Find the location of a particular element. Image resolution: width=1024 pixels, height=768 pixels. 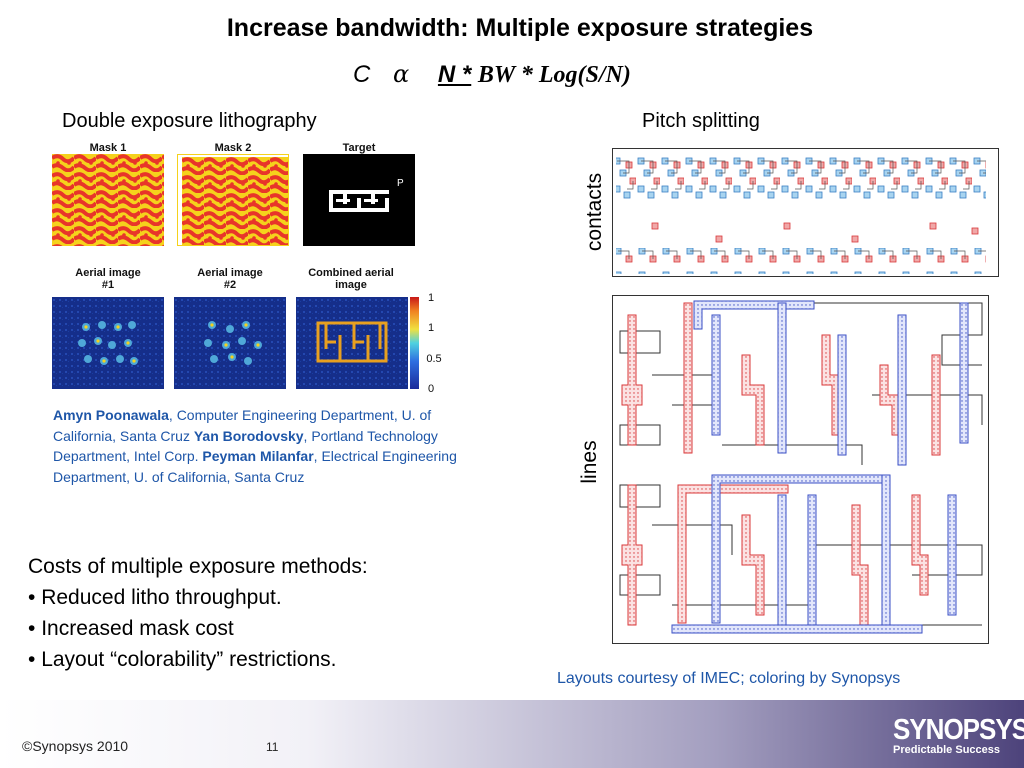

contacts-label: contacts is located at coordinates (594, 212).